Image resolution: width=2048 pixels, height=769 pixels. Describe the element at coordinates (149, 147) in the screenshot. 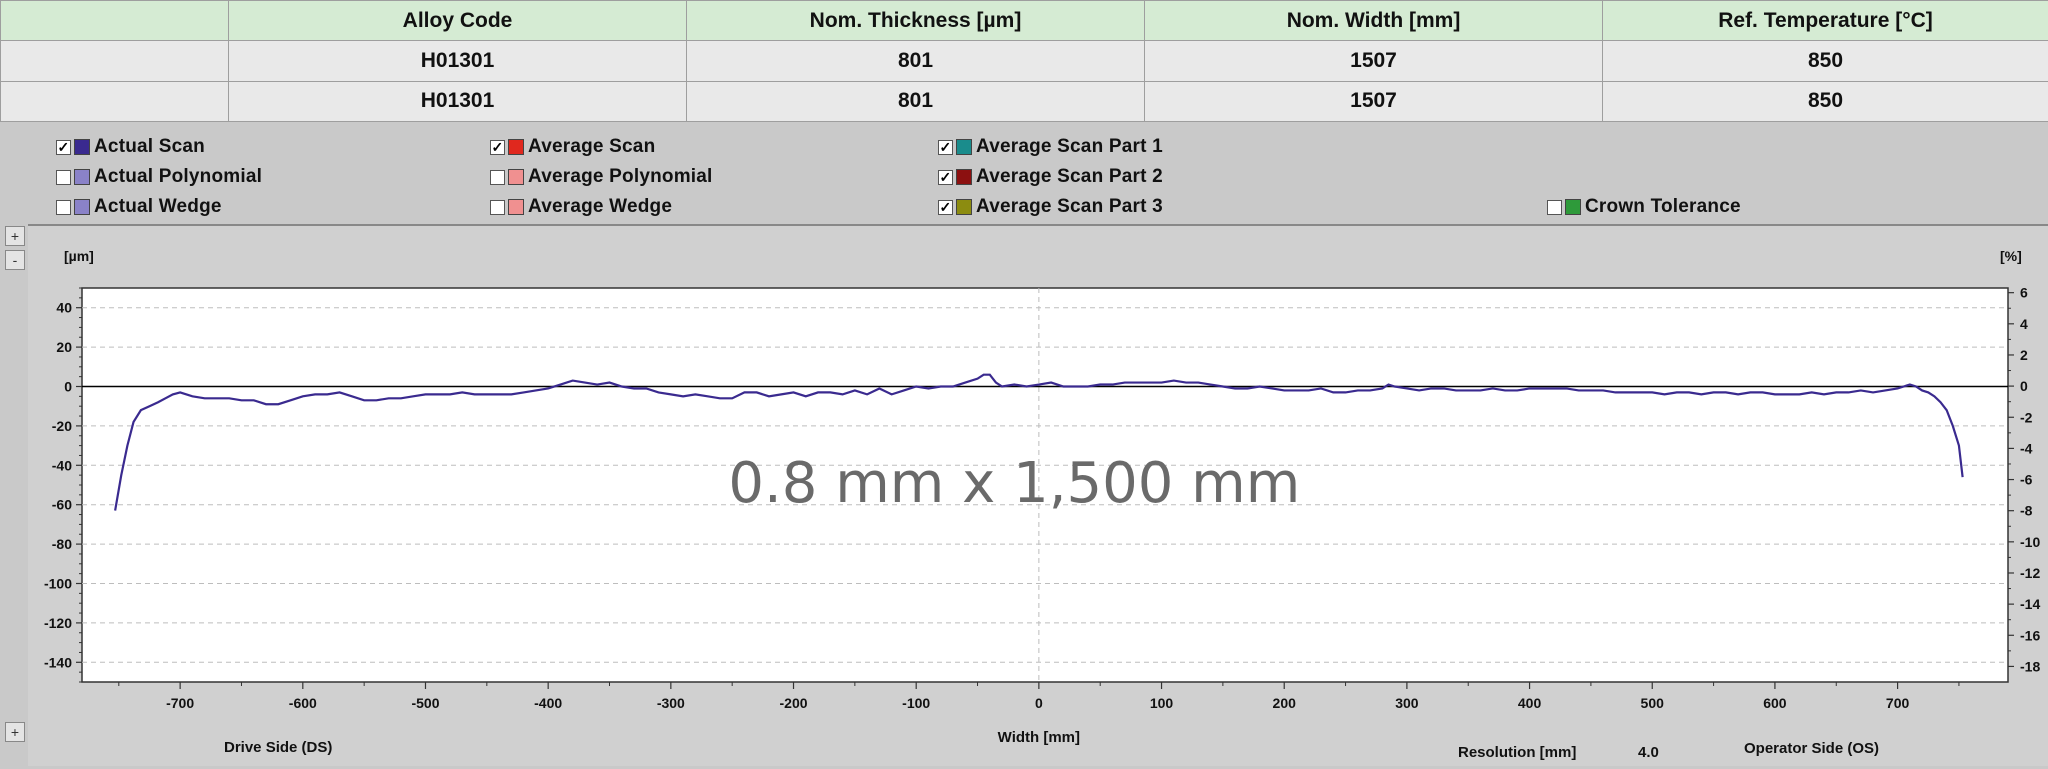

I see `legend-label: Actual Scan` at that location.